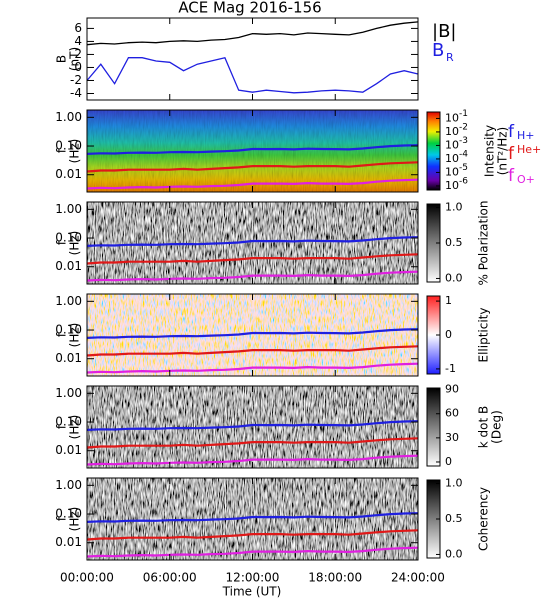  Describe the element at coordinates (448, 300) in the screenshot. I see `colorbar-tick-label: 1` at that location.